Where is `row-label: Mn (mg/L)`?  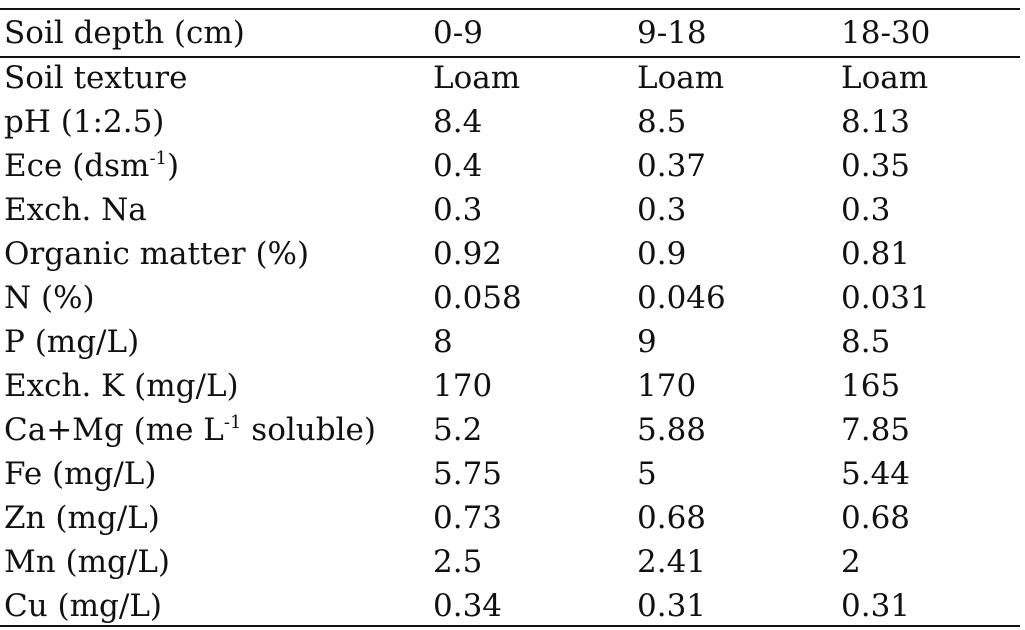 row-label: Mn (mg/L) is located at coordinates (87, 562).